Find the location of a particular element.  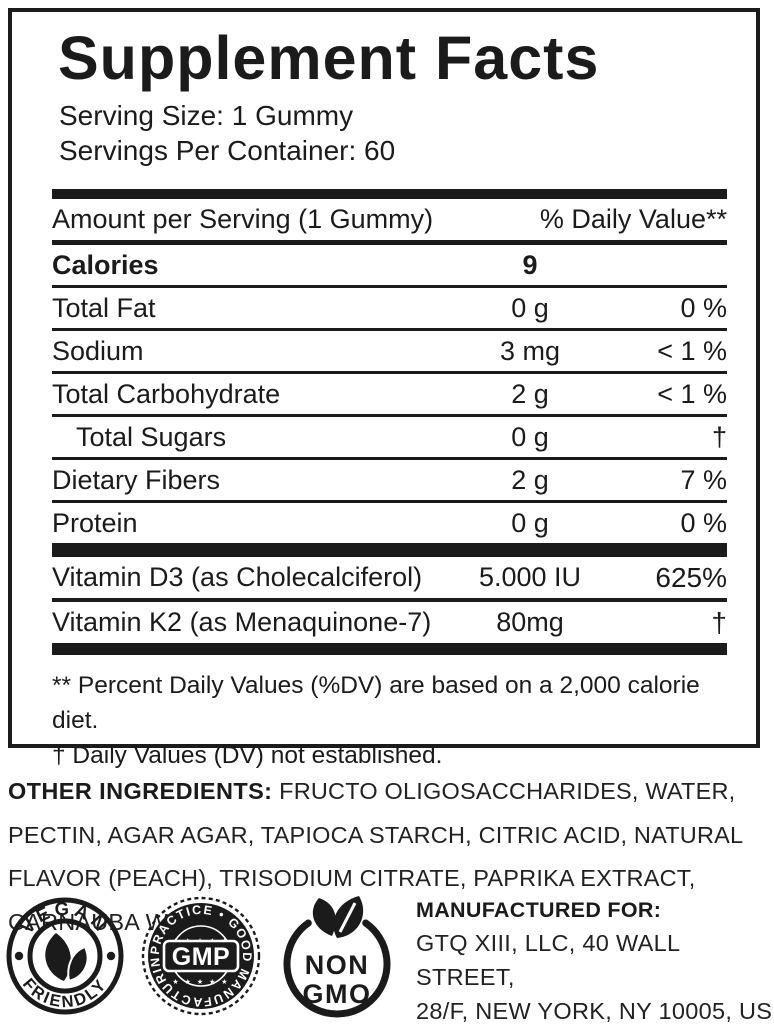

nutrient-amount: 9 is located at coordinates (530, 264).